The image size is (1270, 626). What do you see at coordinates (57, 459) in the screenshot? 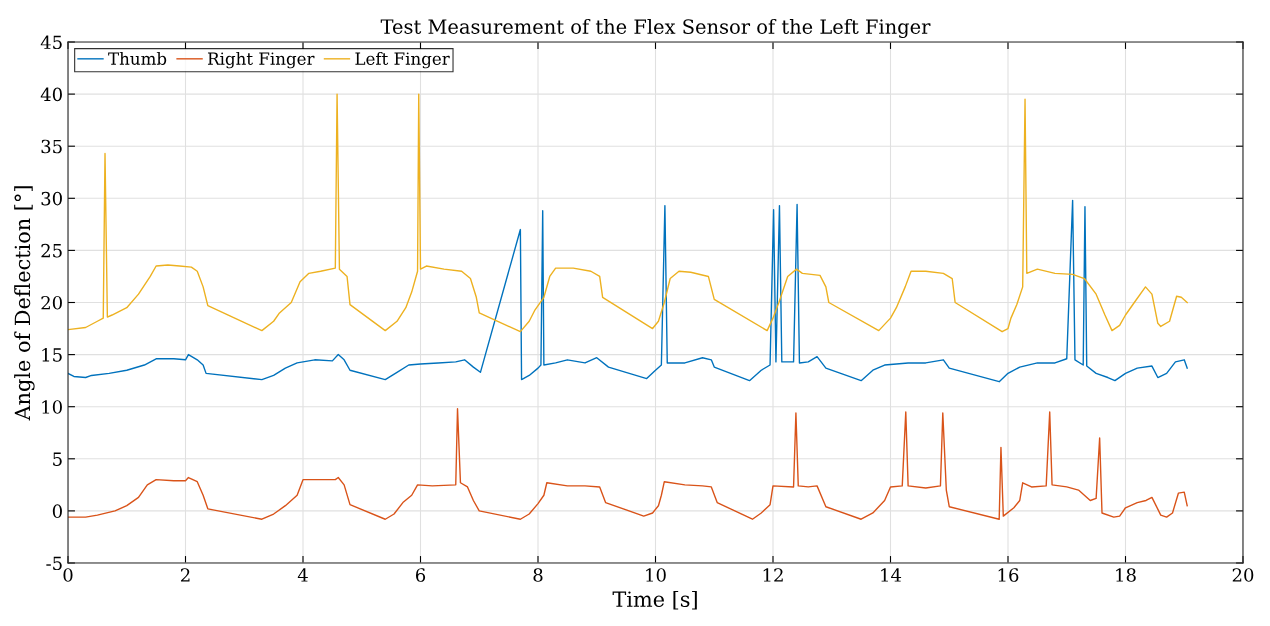
I see `y-tick-label: 5` at bounding box center [57, 459].